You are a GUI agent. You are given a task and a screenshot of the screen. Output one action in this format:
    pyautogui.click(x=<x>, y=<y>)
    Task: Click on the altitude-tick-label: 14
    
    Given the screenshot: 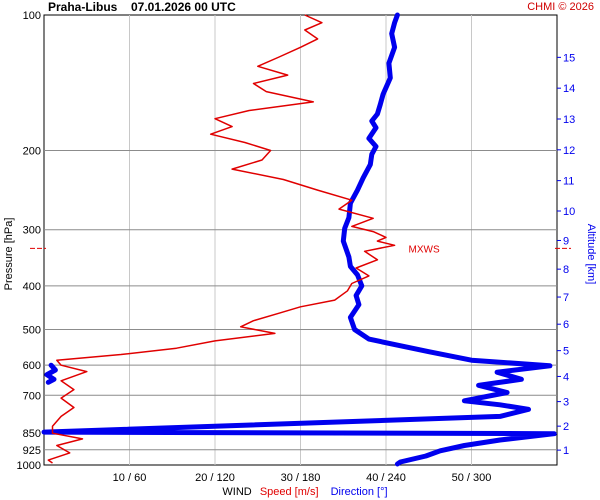 What is the action you would take?
    pyautogui.click(x=569, y=89)
    